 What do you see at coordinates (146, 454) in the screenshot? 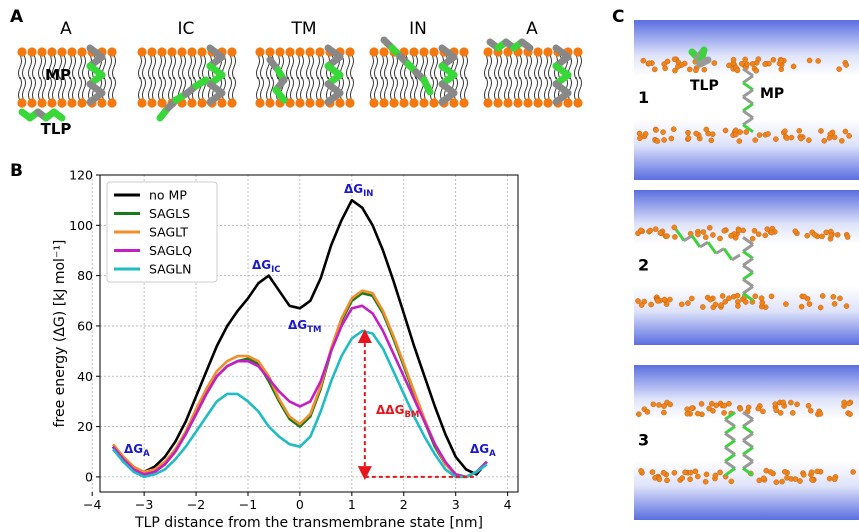
I see `annotation-sub: A` at bounding box center [146, 454].